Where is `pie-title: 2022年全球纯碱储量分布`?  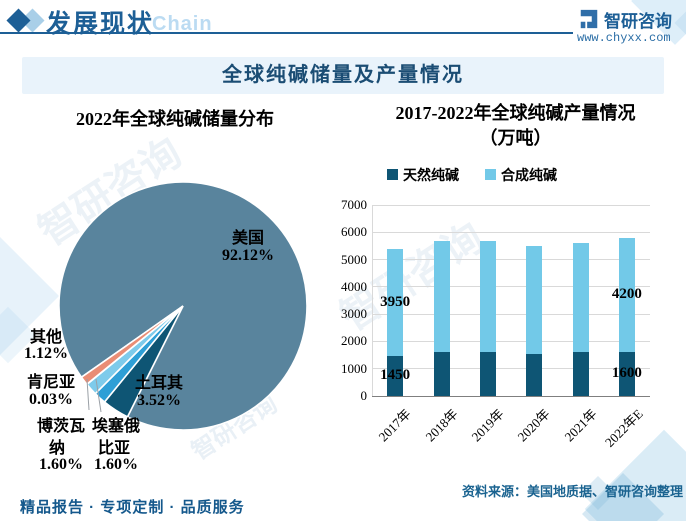 pie-title: 2022年全球纯碱储量分布 is located at coordinates (175, 119).